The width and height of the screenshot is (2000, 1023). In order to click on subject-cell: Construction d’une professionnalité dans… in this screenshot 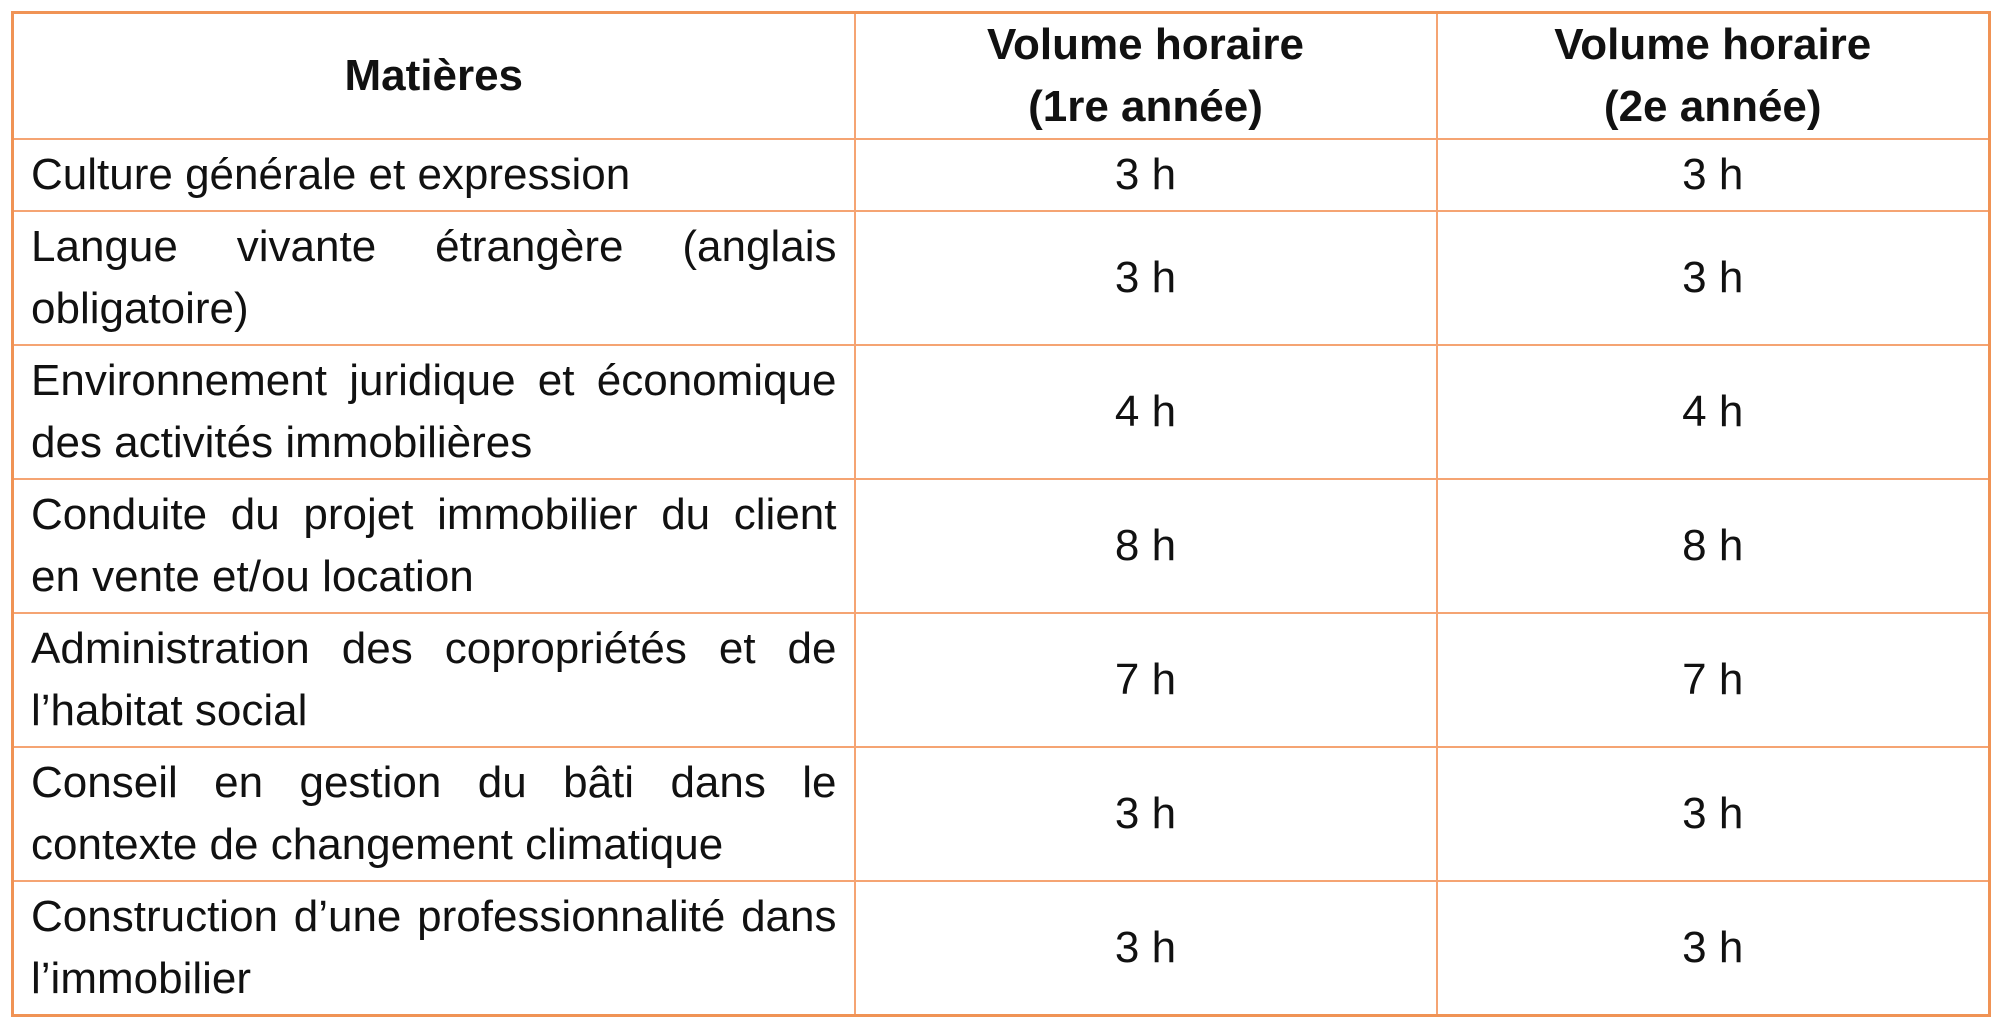, I will do `click(433, 948)`.